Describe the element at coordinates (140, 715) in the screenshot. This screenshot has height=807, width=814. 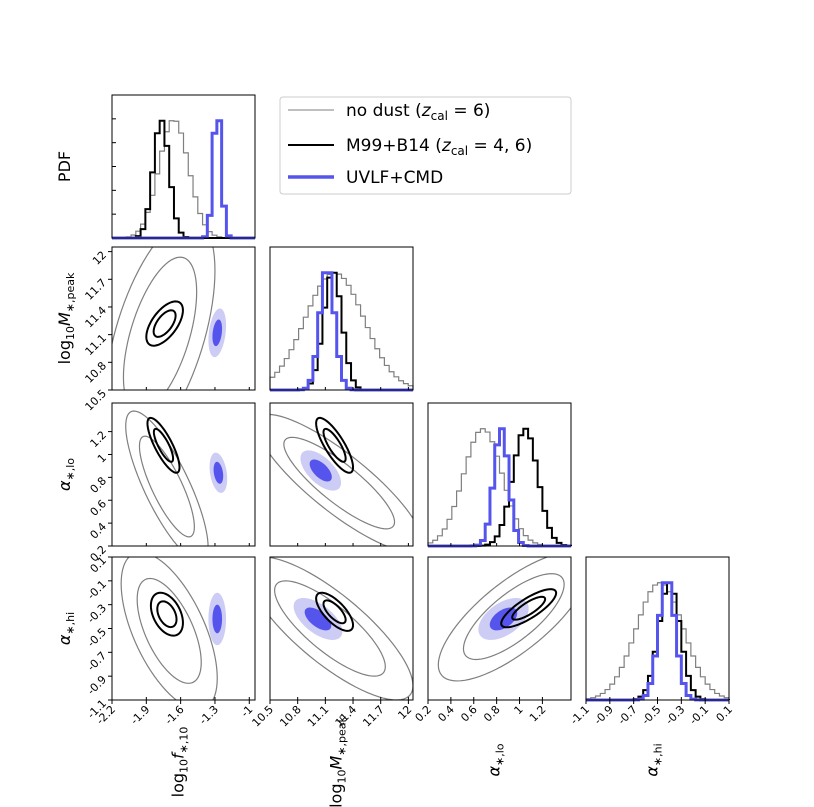
I see `xtick-label-log10f: -1.9` at that location.